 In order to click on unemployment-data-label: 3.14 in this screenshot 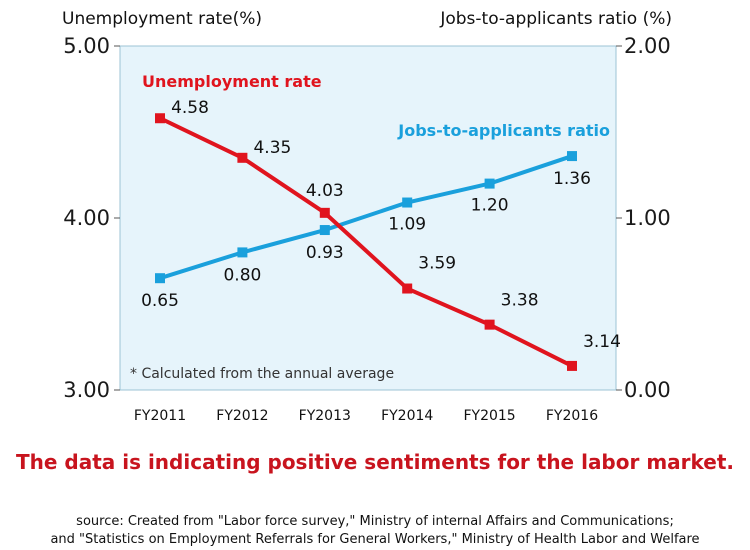, I will do `click(602, 342)`.